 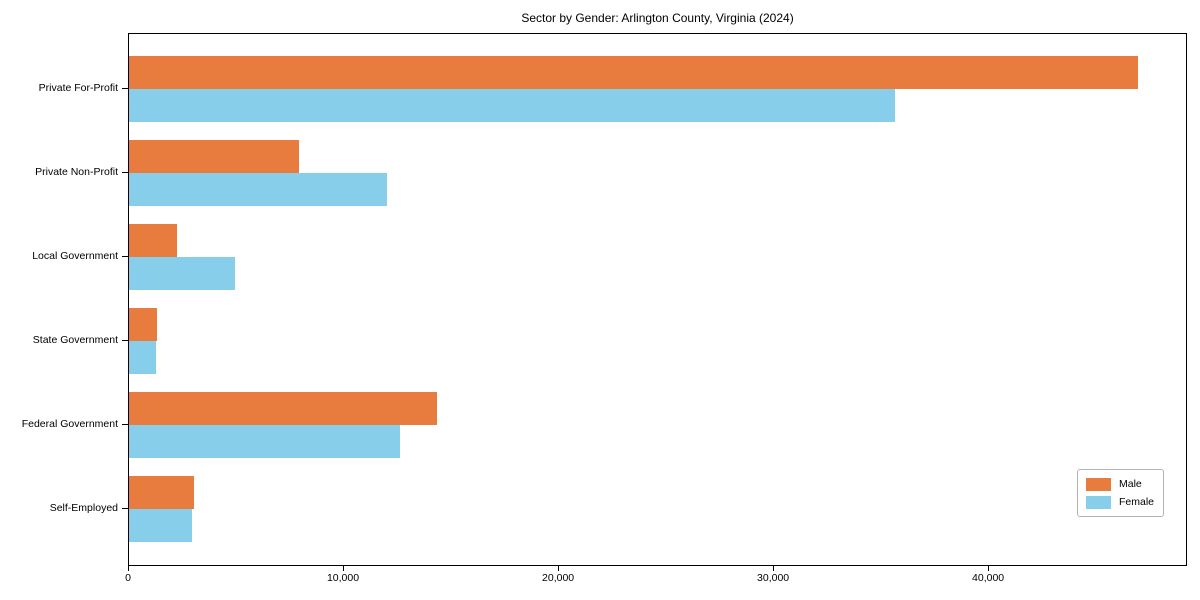 What do you see at coordinates (128, 578) in the screenshot?
I see `xtick-label-0: 0` at bounding box center [128, 578].